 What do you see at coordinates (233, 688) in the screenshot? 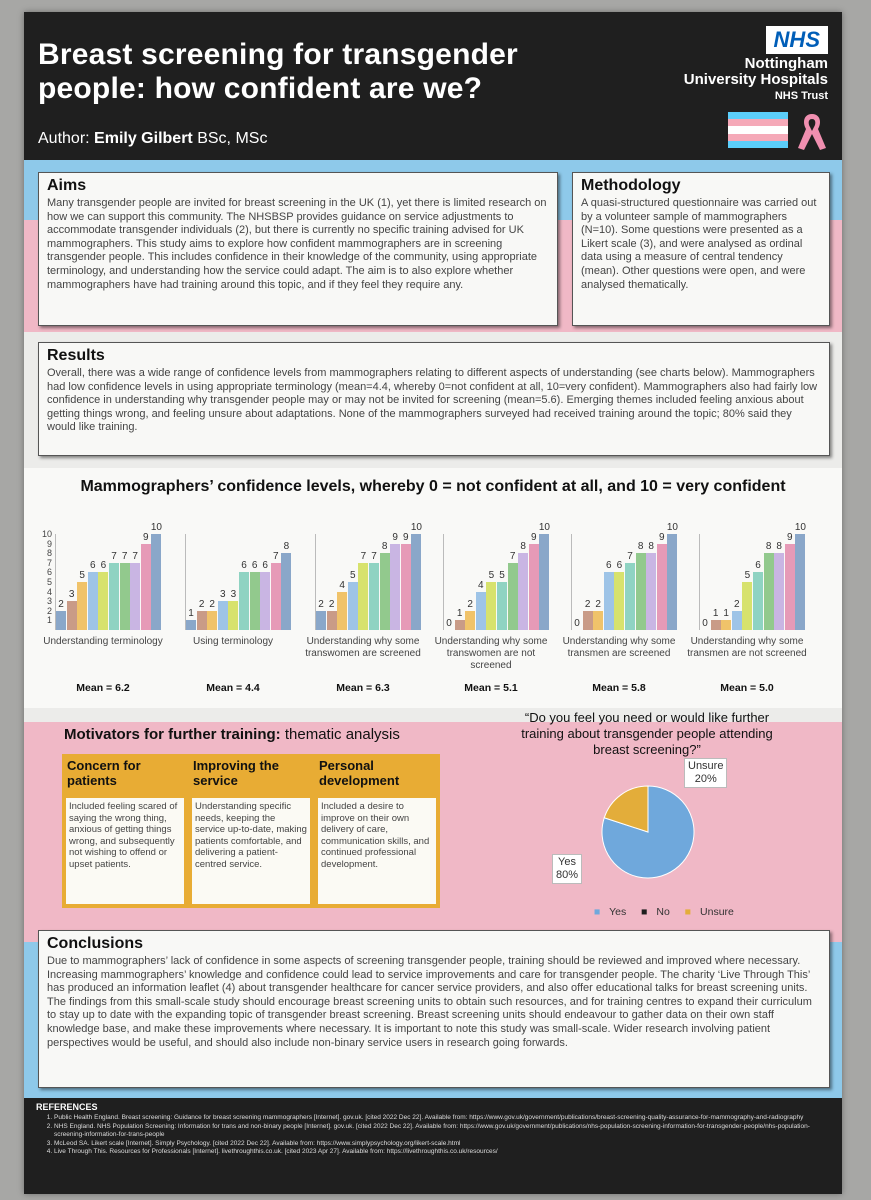
I see `mean-label: Mean = 4.4` at bounding box center [233, 688].